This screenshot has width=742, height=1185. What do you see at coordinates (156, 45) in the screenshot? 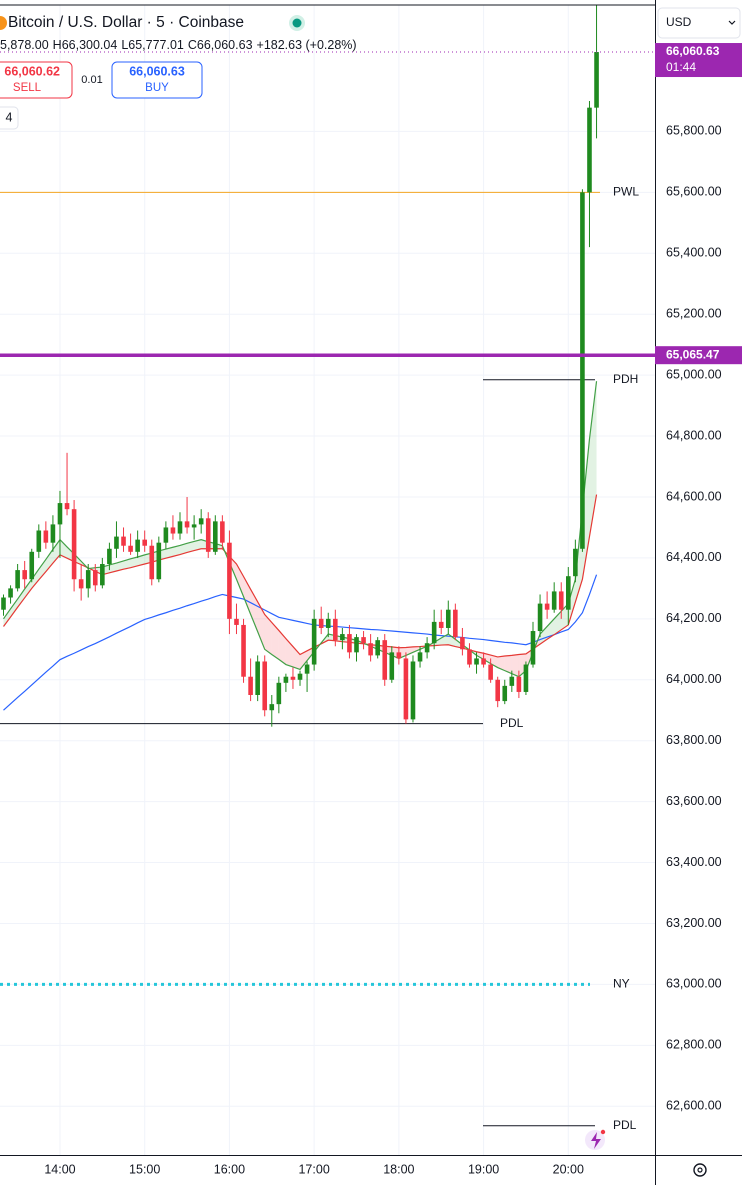
I see `ohlc-value: 65,777.01` at bounding box center [156, 45].